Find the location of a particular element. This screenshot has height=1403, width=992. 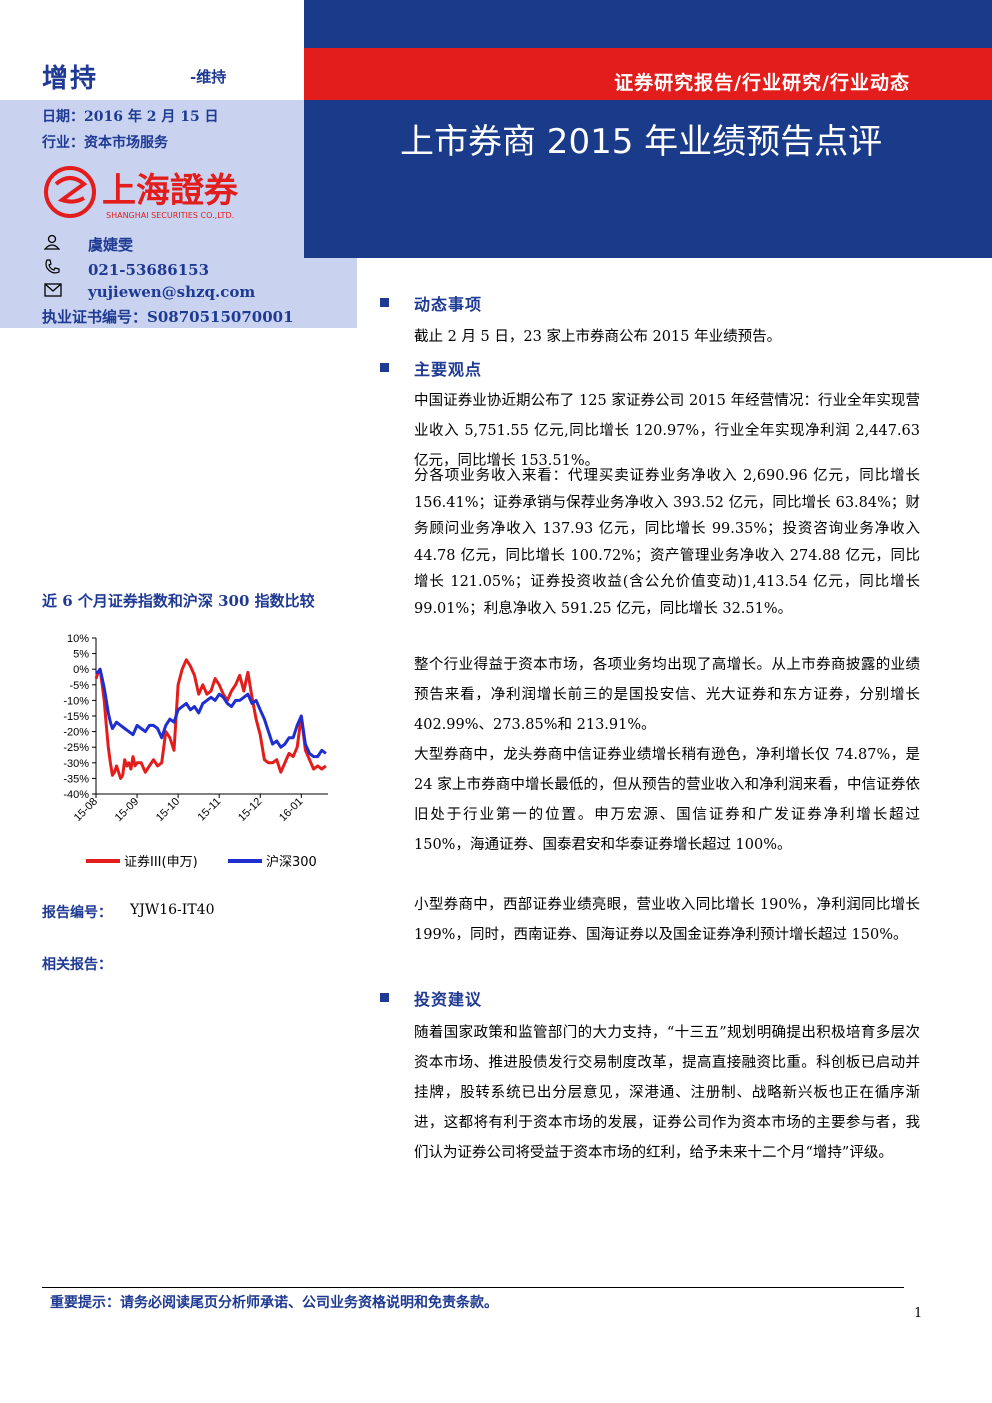

logo-en: SHANGHAI SECURITIES CO.,LTD. is located at coordinates (170, 215).